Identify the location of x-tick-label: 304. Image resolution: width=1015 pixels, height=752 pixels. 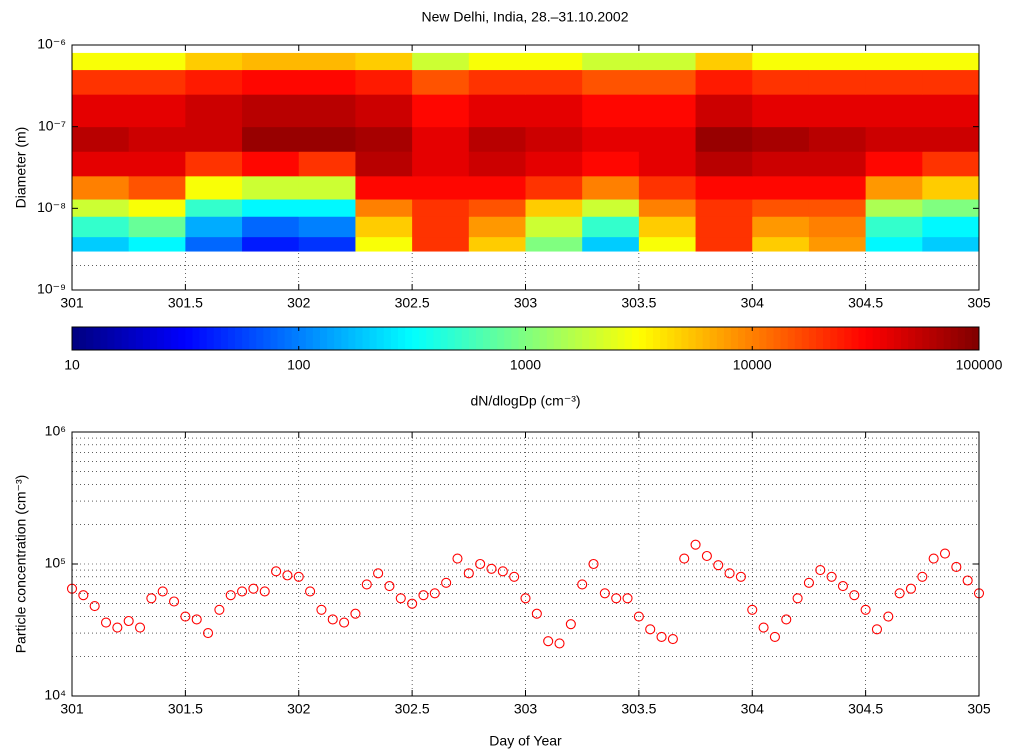
(753, 709).